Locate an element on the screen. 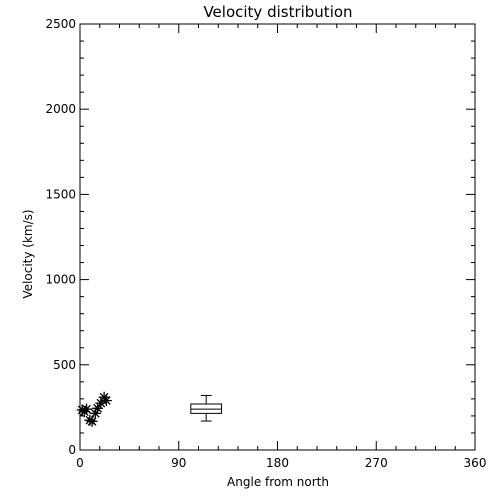  x-tick-label-4: 360 is located at coordinates (475, 463).